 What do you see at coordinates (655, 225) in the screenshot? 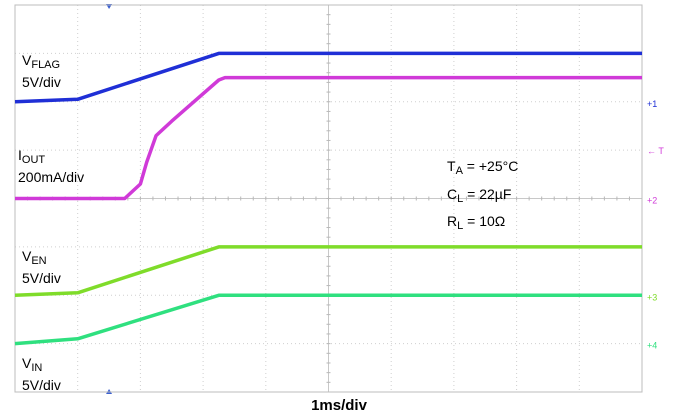
I see `channel-markers: +1 +2 +3 +4 ← T` at bounding box center [655, 225].